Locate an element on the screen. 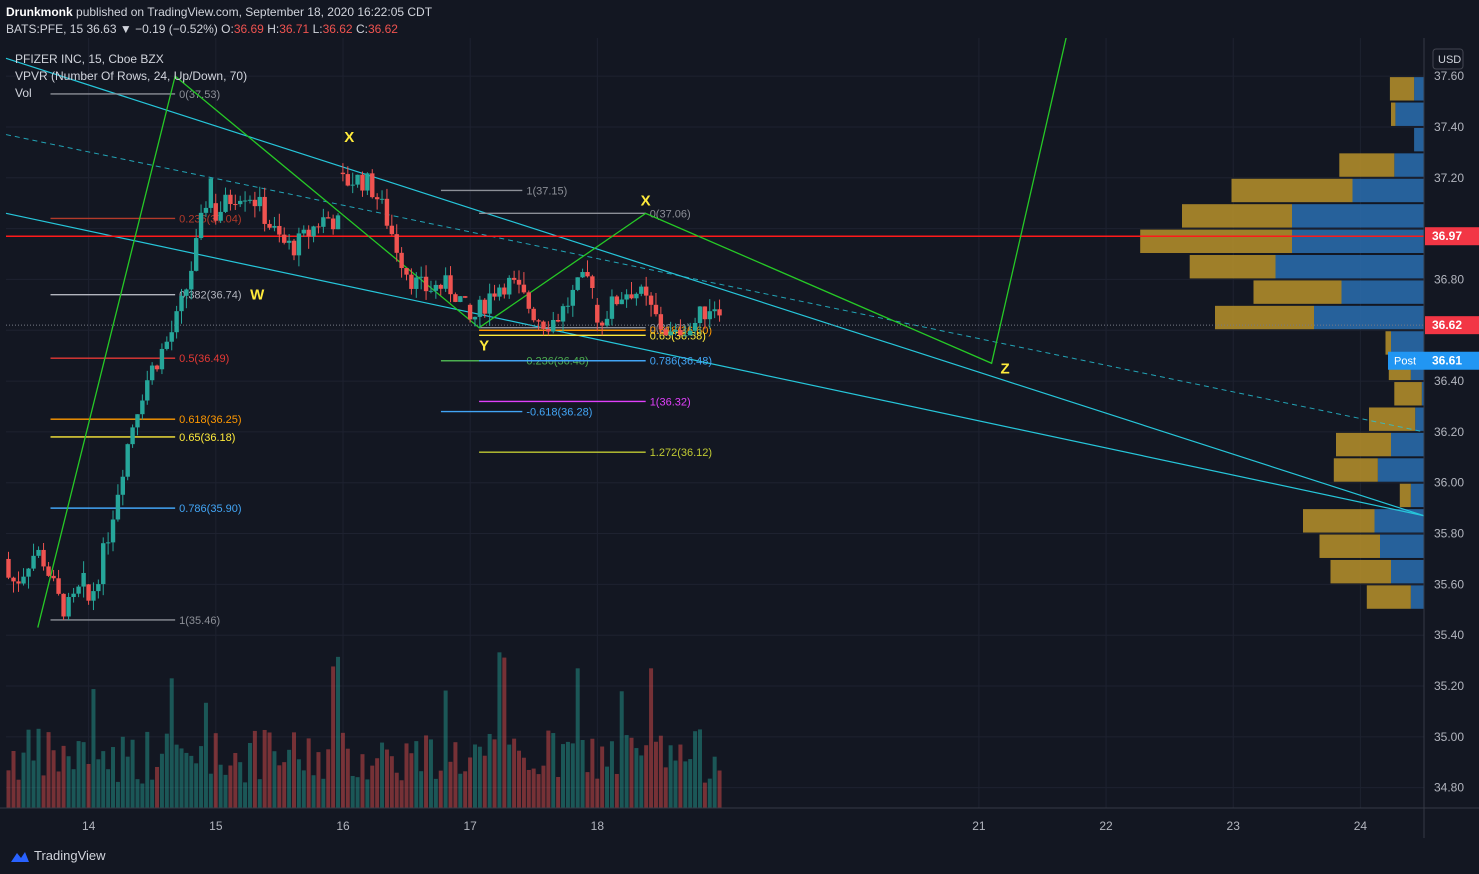  time-tick-label: 21 is located at coordinates (979, 826).